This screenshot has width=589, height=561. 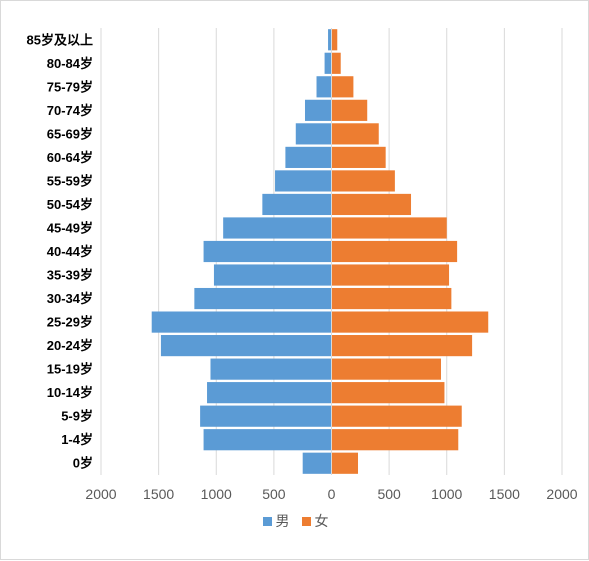 I want to click on legend-item-male: 男, so click(x=276, y=521).